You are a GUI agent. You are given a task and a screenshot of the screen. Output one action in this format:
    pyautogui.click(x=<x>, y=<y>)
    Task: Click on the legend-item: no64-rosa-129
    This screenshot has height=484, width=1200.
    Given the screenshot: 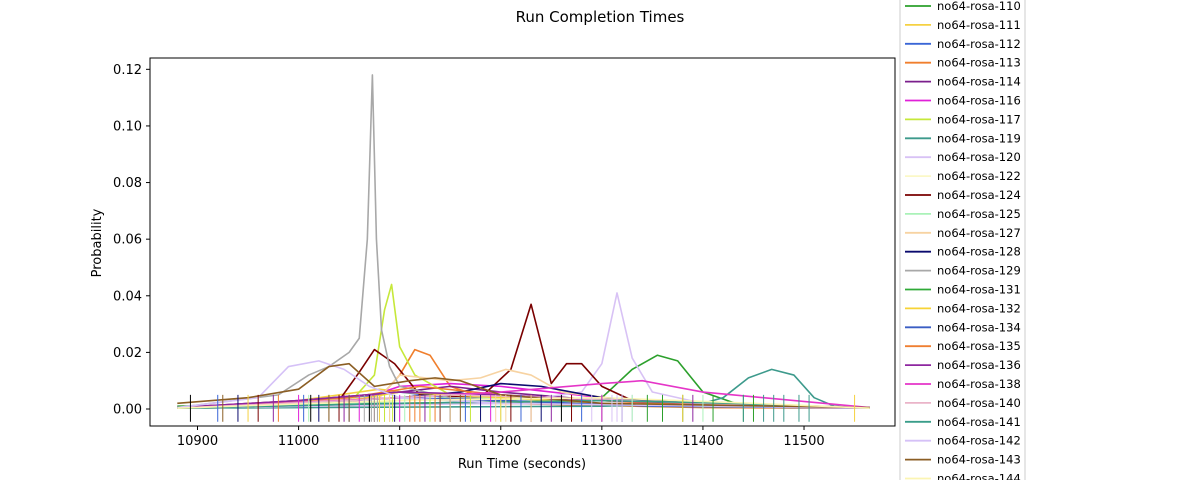 What is the action you would take?
    pyautogui.click(x=963, y=271)
    